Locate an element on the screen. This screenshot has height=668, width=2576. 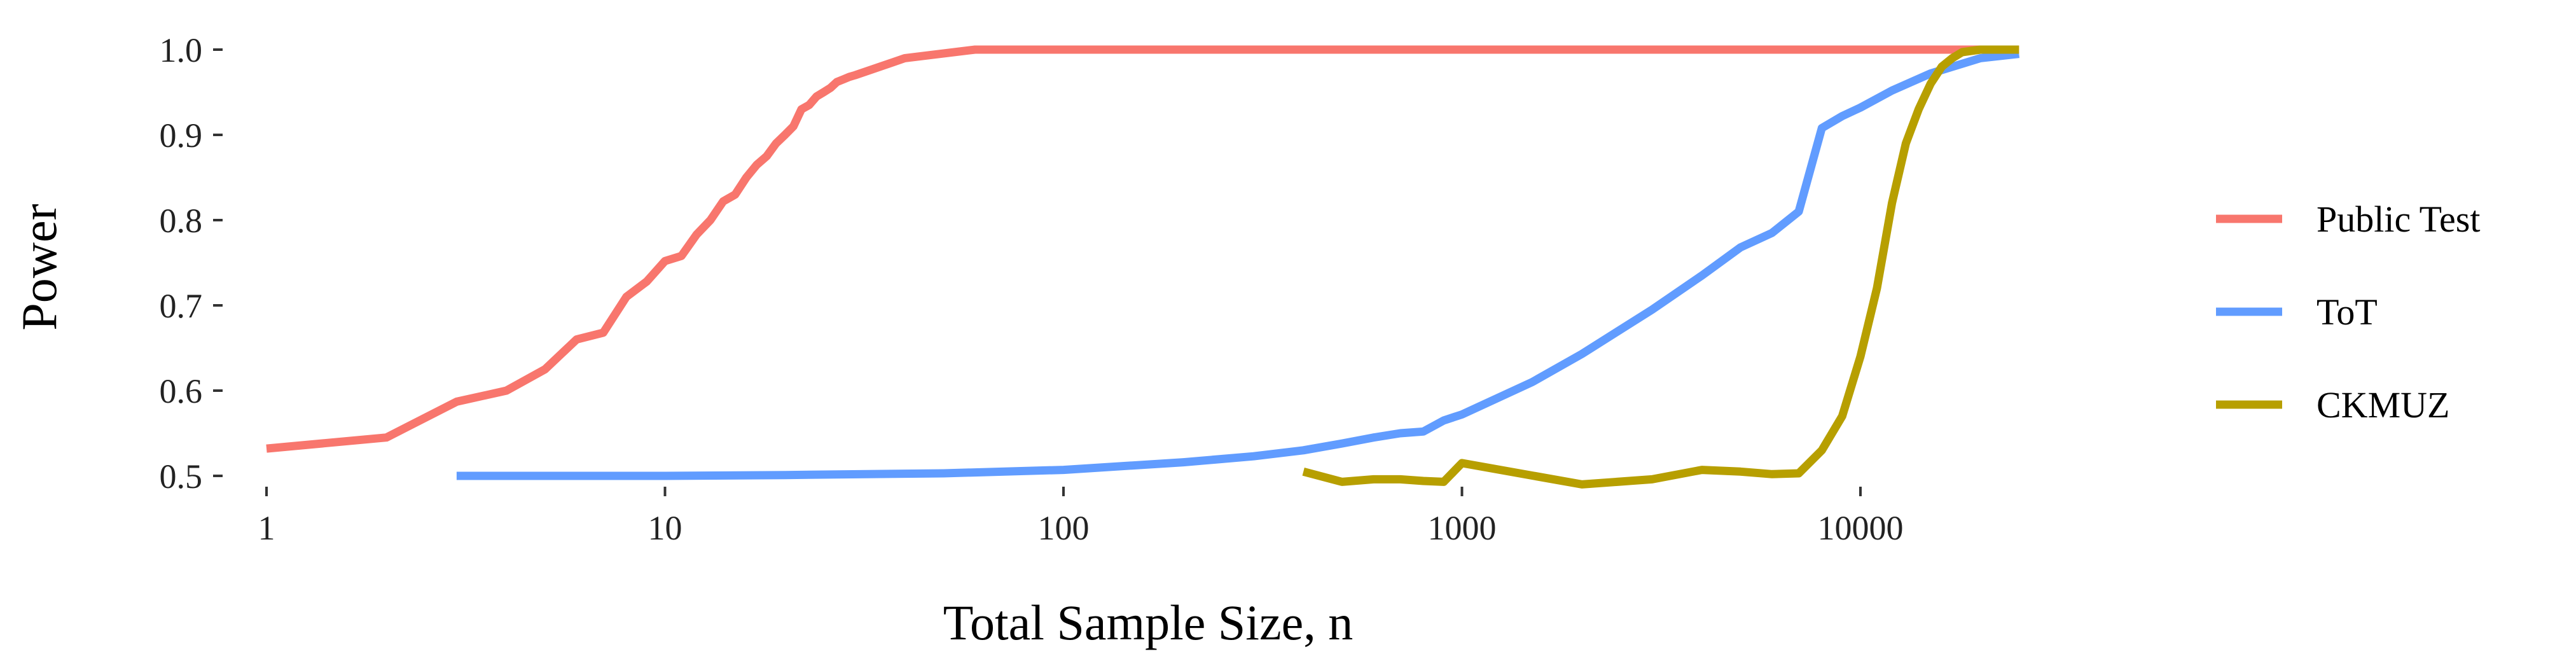
y-tick-label: 0.7 is located at coordinates (181, 306).